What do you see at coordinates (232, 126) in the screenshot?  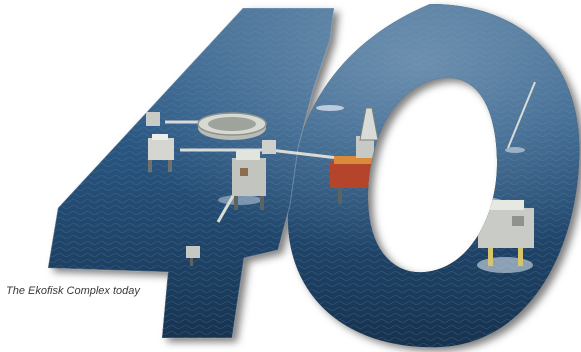 I see `storage-tank` at bounding box center [232, 126].